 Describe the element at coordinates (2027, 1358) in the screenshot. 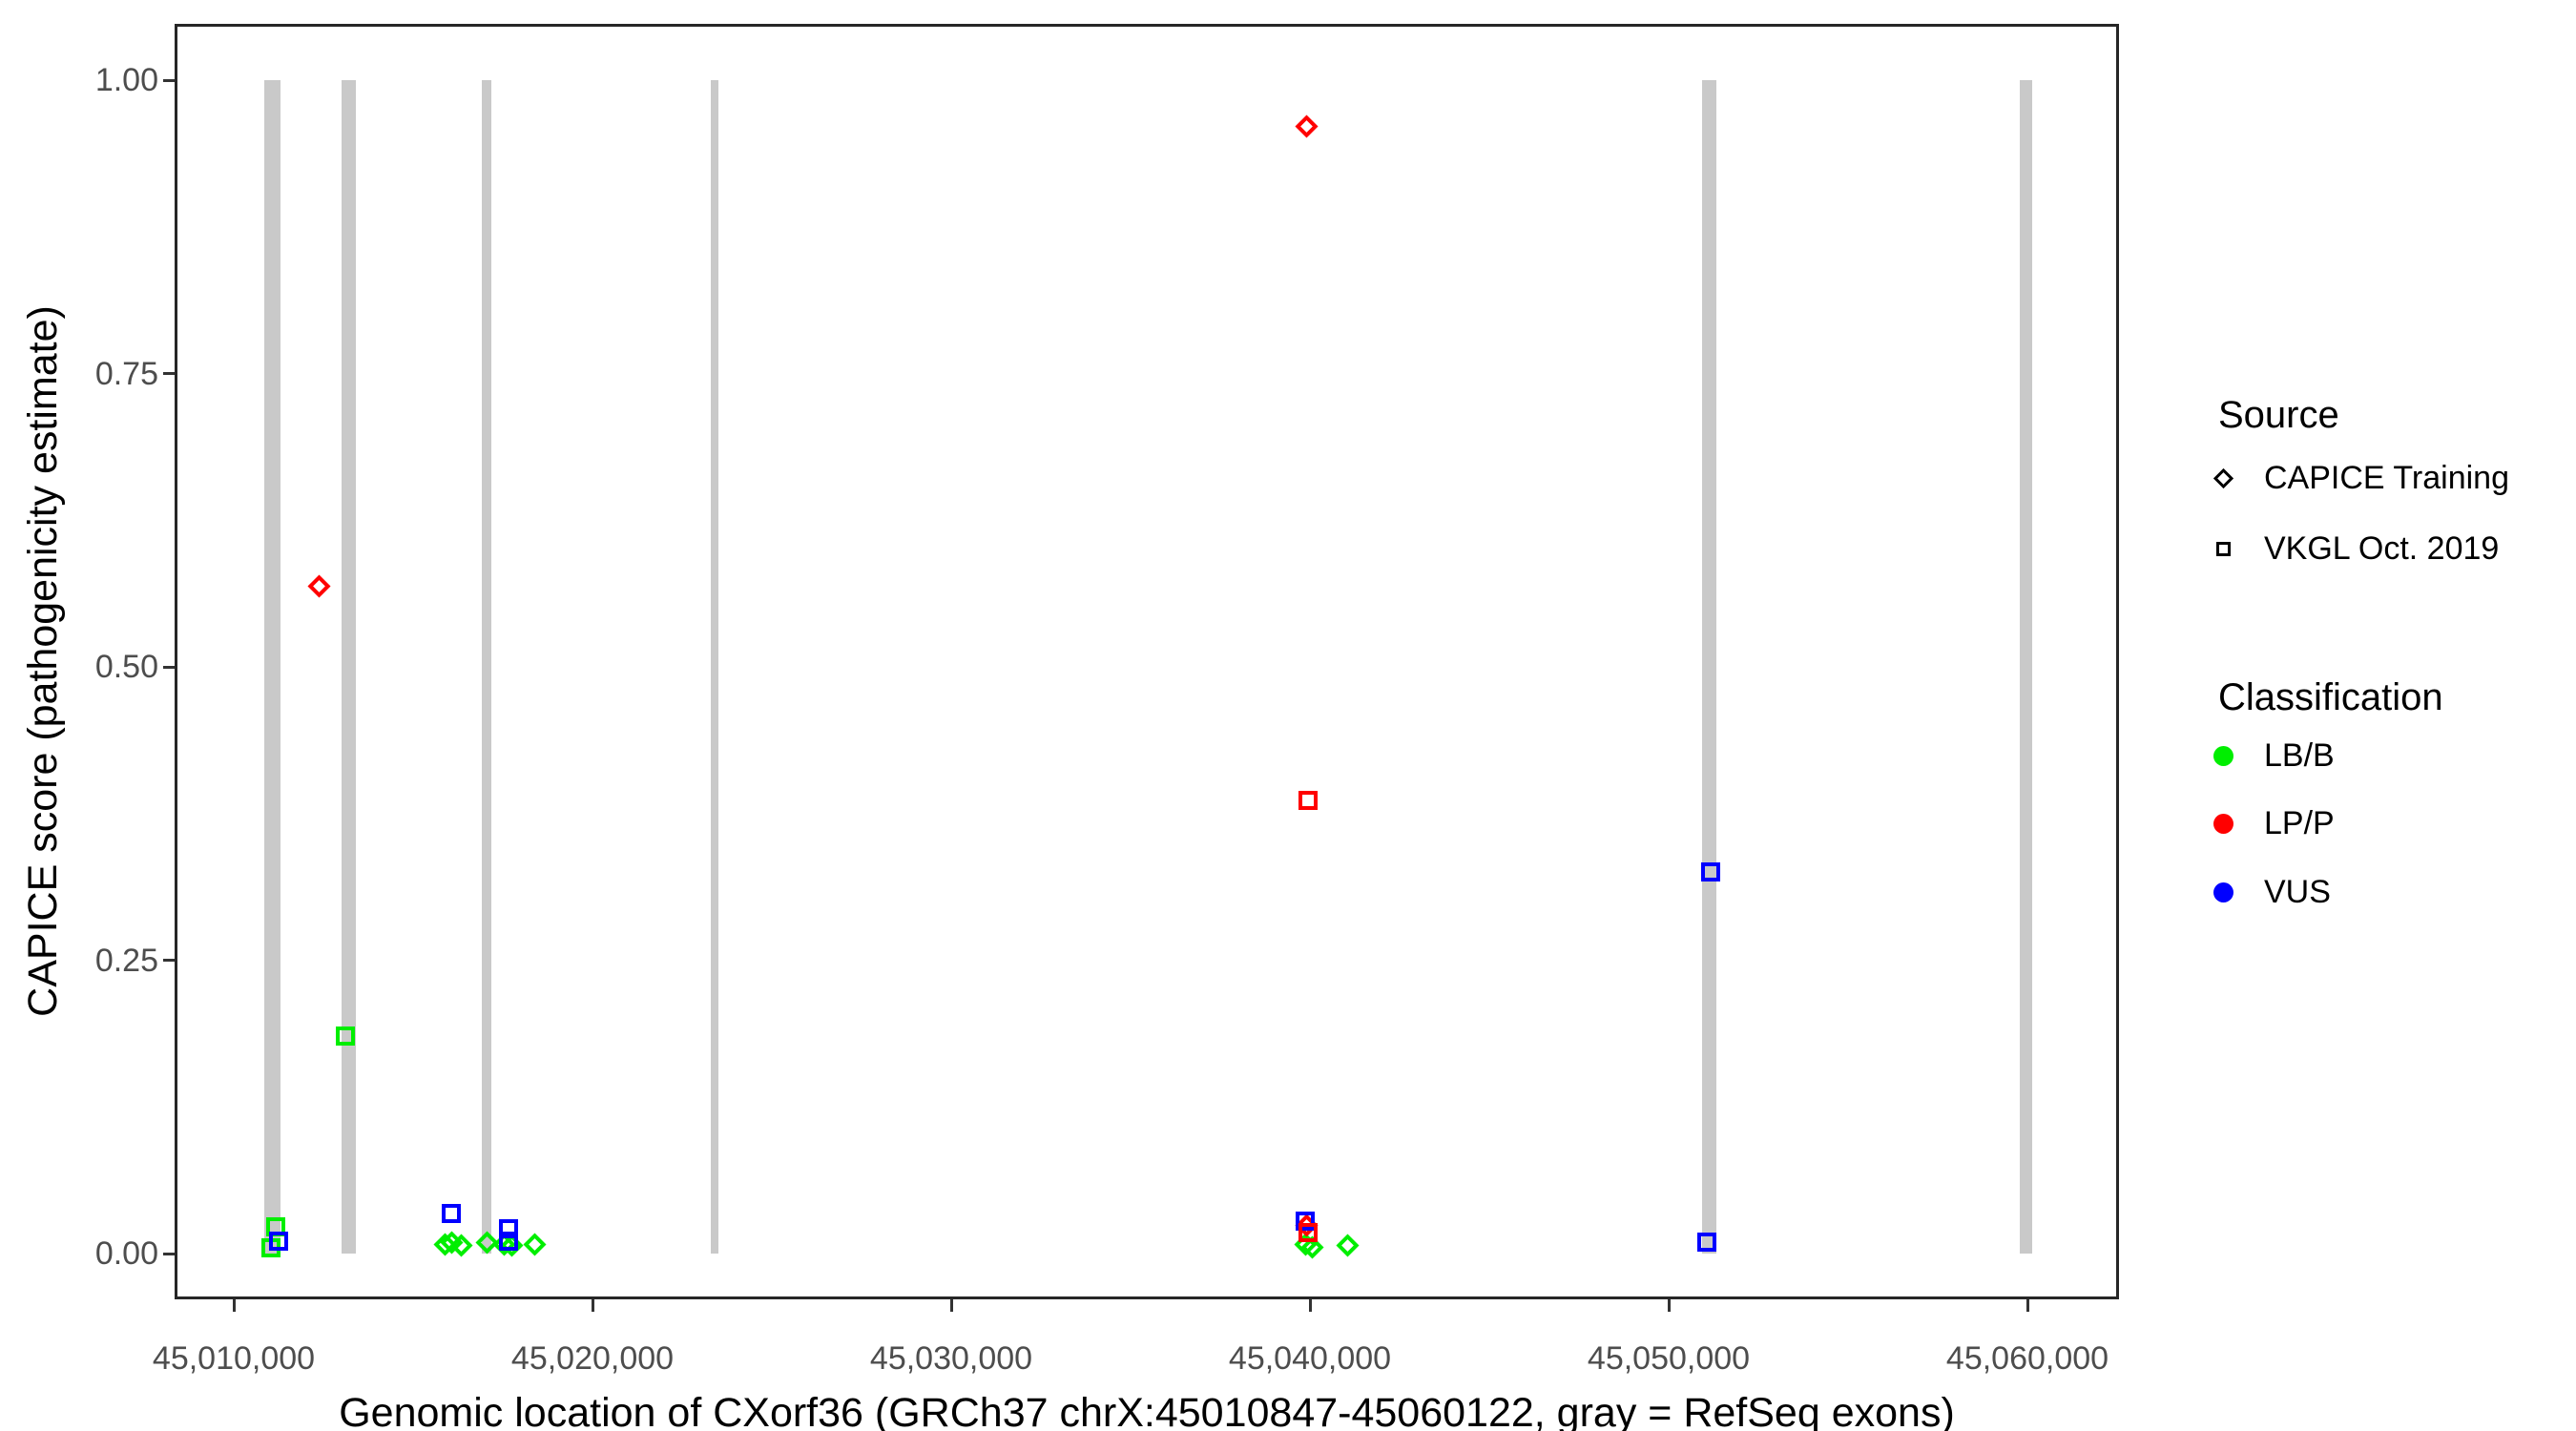

I see `x-tick-label: 45,060,000` at that location.